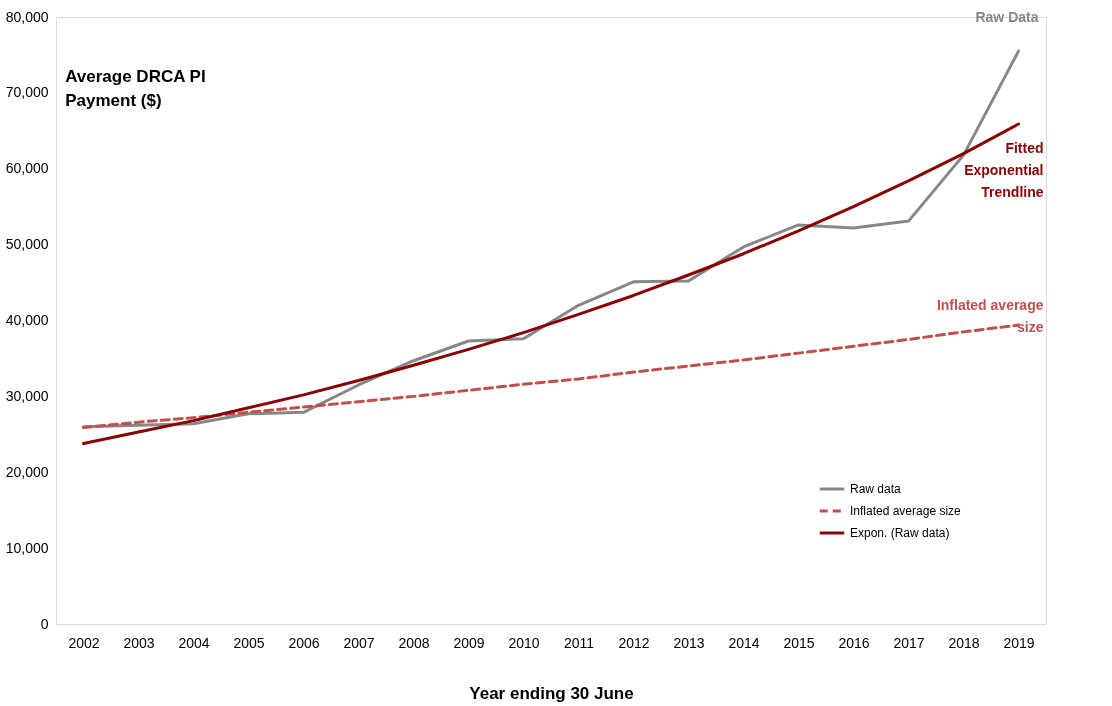  What do you see at coordinates (906, 511) in the screenshot?
I see `legend-label: Inflated average size` at bounding box center [906, 511].